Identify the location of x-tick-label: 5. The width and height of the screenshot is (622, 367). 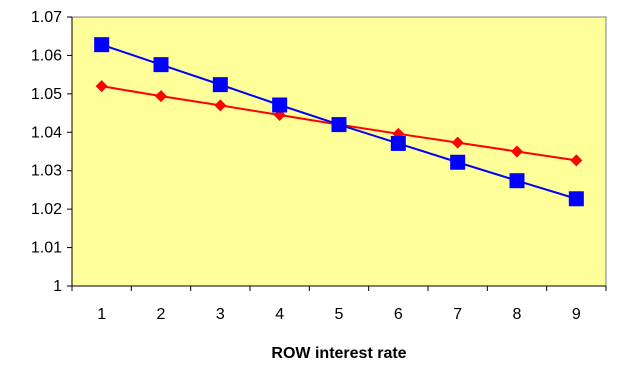
(339, 314).